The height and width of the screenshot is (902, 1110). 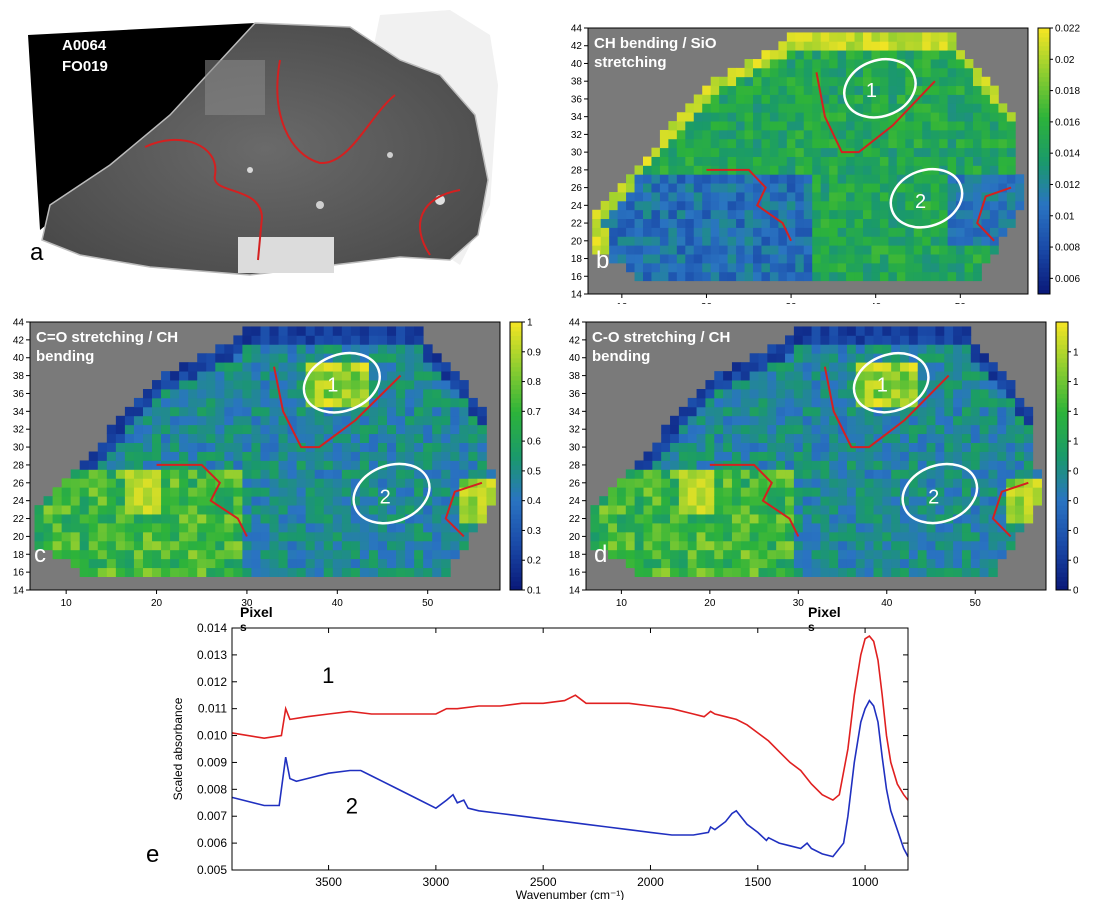 I want to click on boundary-line, so click(x=994, y=214).